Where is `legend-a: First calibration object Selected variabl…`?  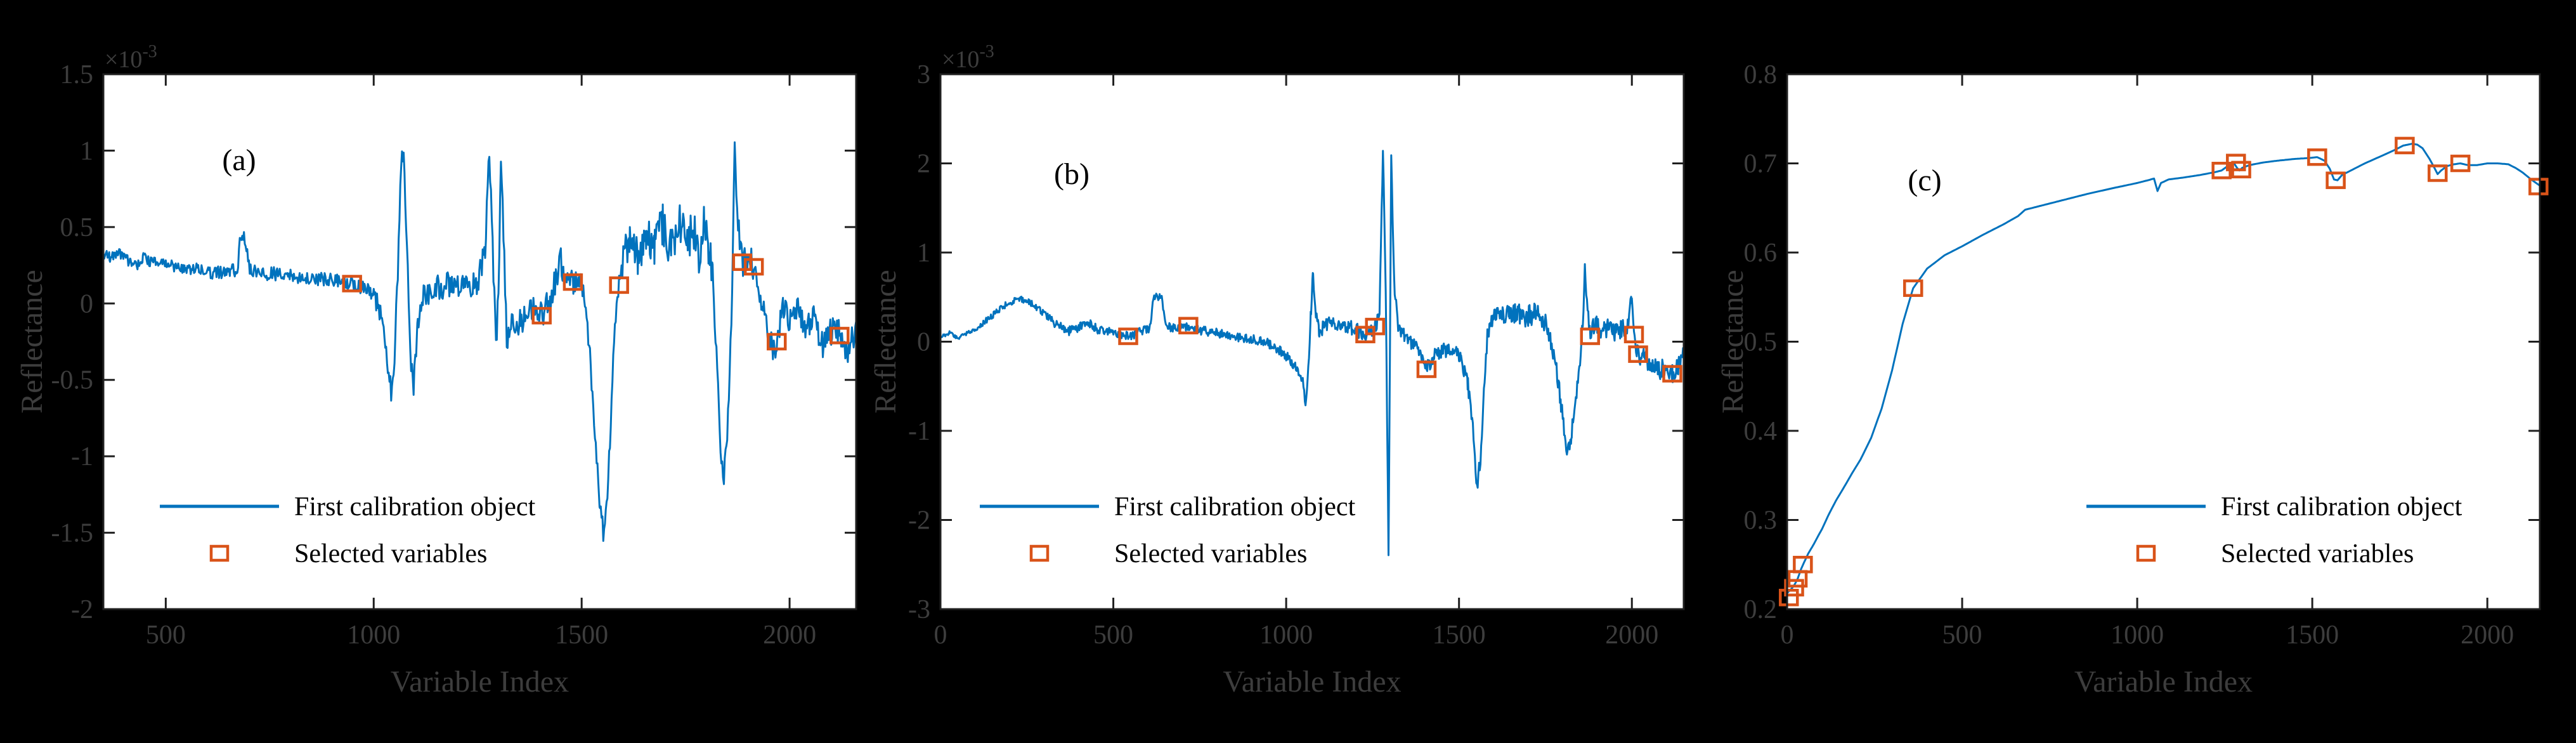
legend-a: First calibration object Selected variabl… is located at coordinates (348, 531).